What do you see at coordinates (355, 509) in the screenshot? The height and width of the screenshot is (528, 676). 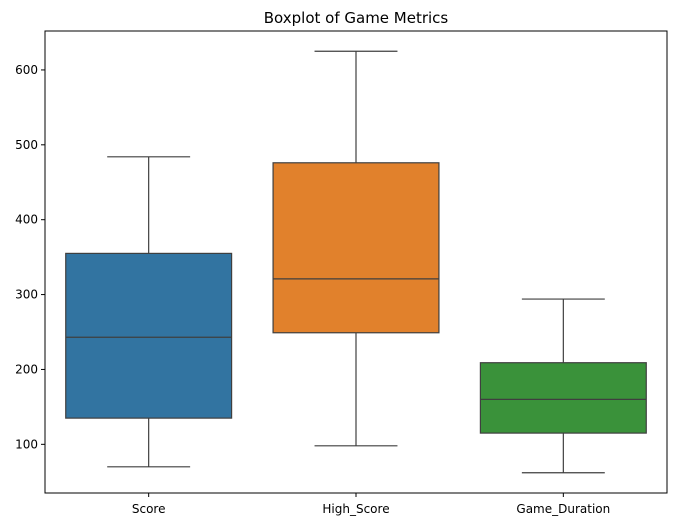 I see `x-tick-label: High_Score` at bounding box center [355, 509].